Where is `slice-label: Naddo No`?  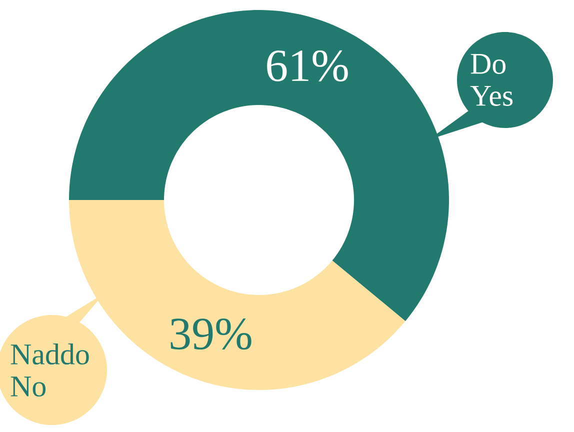 slice-label: Naddo No is located at coordinates (49, 370).